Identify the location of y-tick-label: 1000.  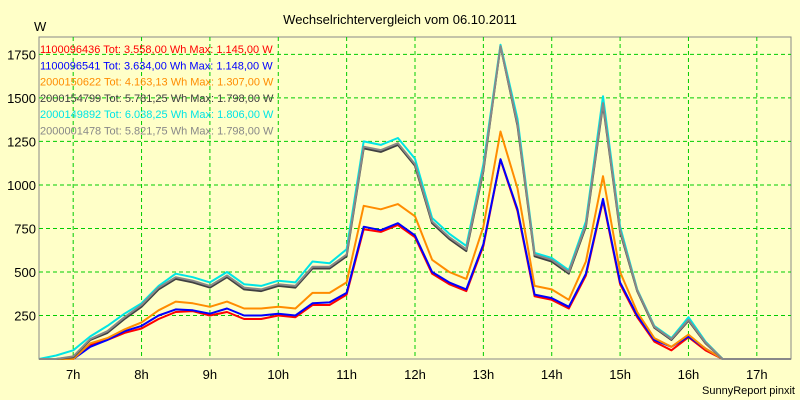
(21, 185).